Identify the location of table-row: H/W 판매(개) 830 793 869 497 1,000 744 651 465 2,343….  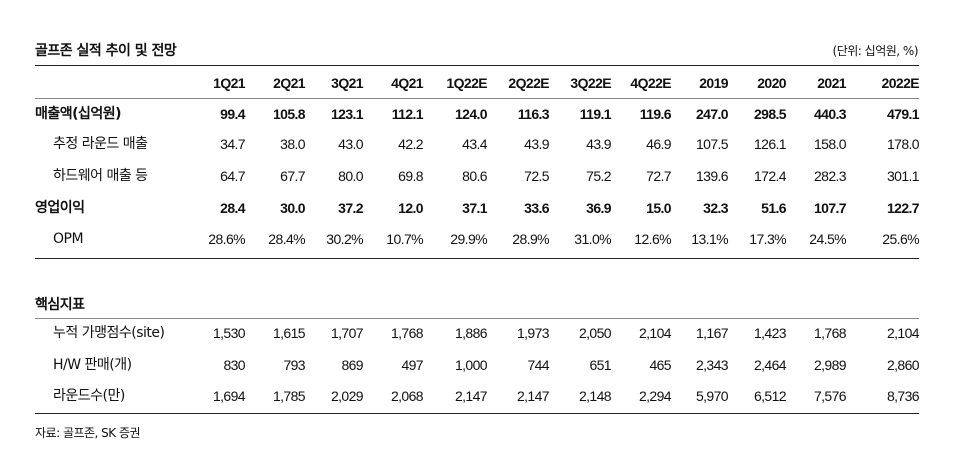
(477, 365).